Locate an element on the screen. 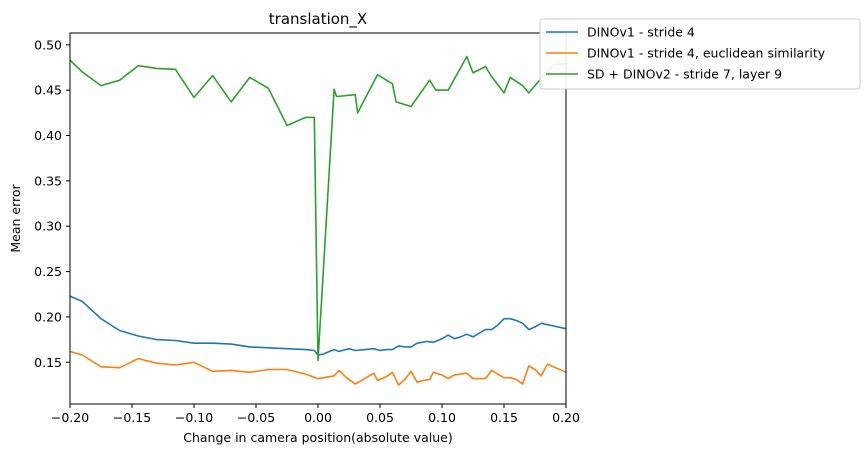 The image size is (866, 455). y-tick-label: 0.50 is located at coordinates (48, 44).